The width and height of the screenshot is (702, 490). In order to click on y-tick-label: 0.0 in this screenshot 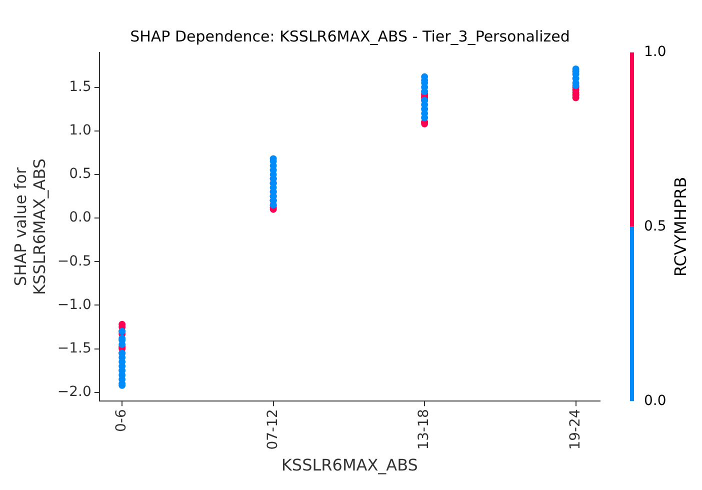, I will do `click(80, 218)`.